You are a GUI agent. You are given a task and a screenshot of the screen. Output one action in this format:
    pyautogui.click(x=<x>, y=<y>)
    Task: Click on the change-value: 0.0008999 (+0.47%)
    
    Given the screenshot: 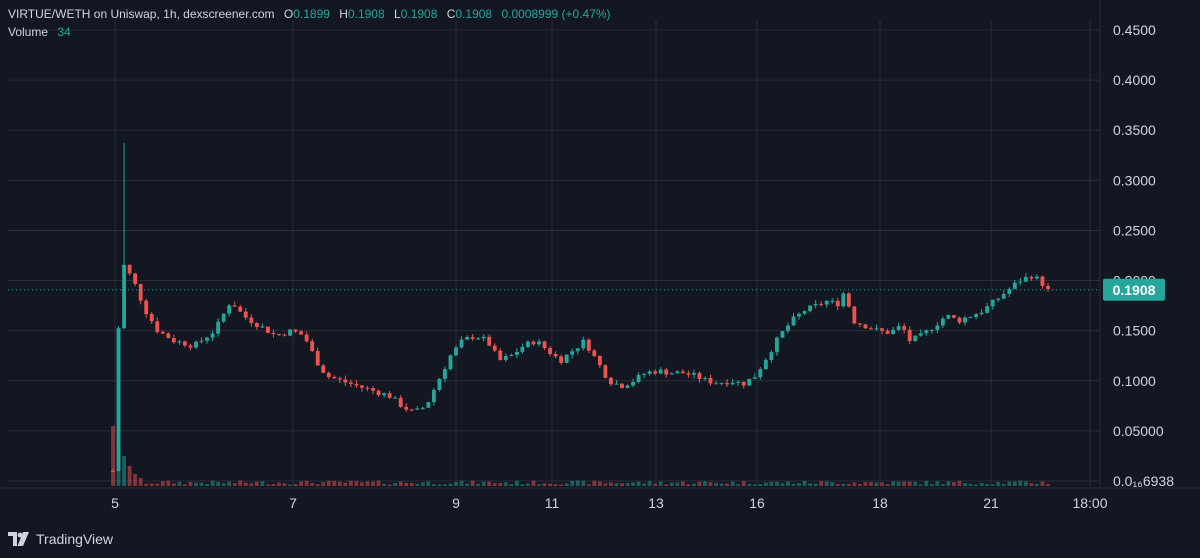 What is the action you would take?
    pyautogui.click(x=556, y=14)
    